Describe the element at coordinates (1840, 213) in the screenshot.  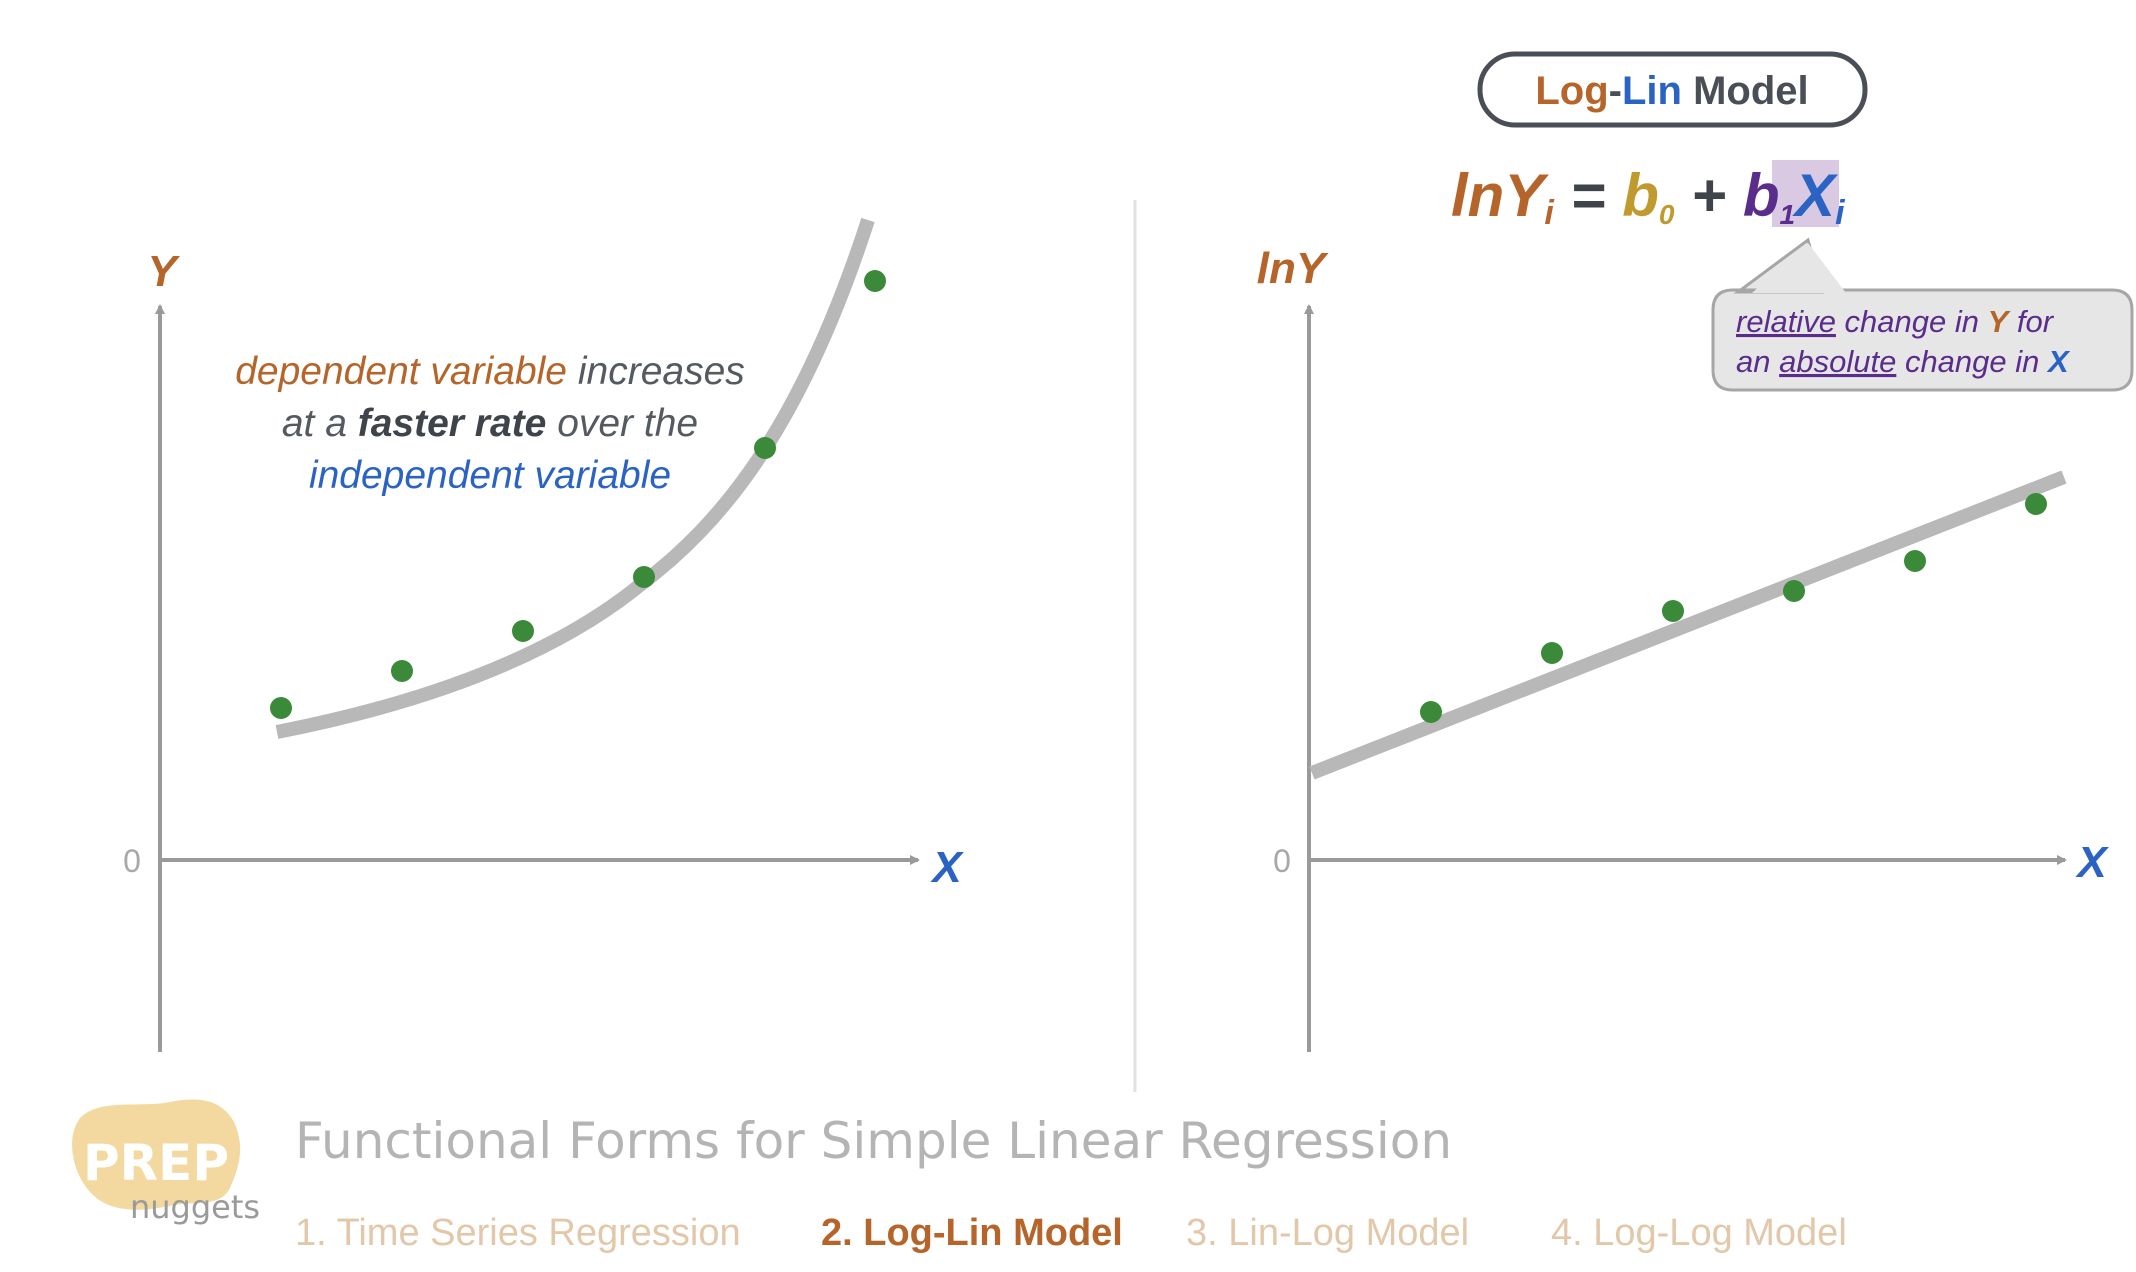
I see `eq-x-sub: i` at that location.